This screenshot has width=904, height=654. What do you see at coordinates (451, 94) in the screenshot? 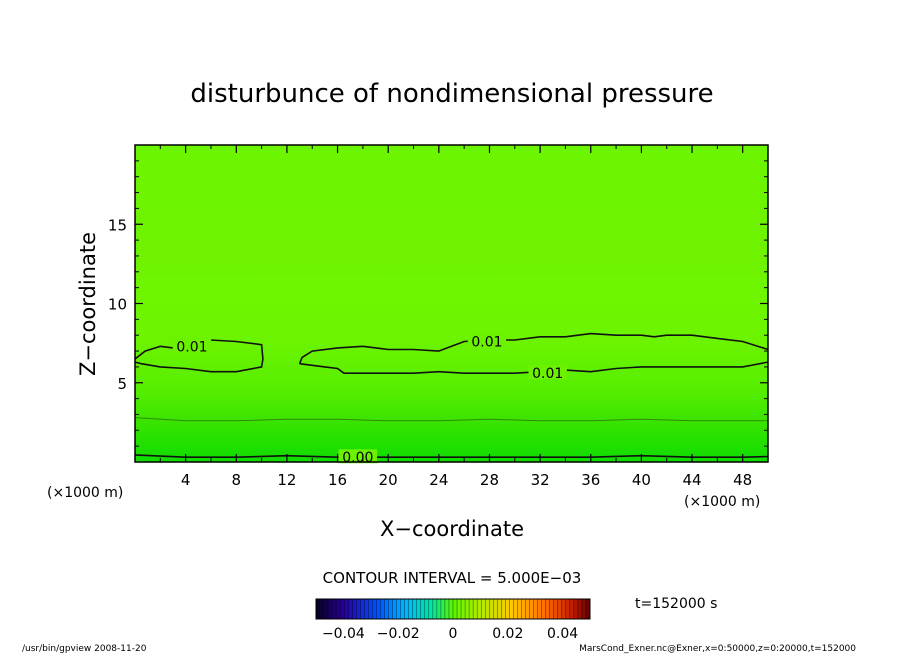
I see `chart-title: disturbunce of nondimensional pressure` at bounding box center [451, 94].